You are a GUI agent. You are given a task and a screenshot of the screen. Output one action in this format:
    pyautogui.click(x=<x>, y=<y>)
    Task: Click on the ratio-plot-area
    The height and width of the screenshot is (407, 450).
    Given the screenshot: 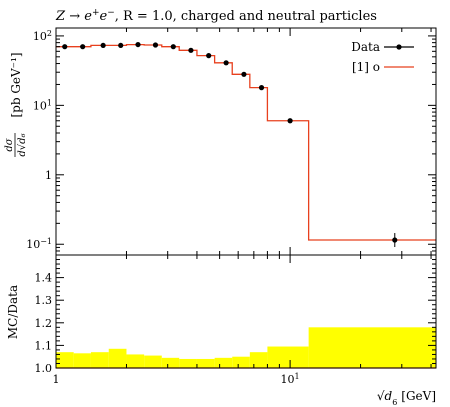 What is the action you would take?
    pyautogui.click(x=246, y=348)
    